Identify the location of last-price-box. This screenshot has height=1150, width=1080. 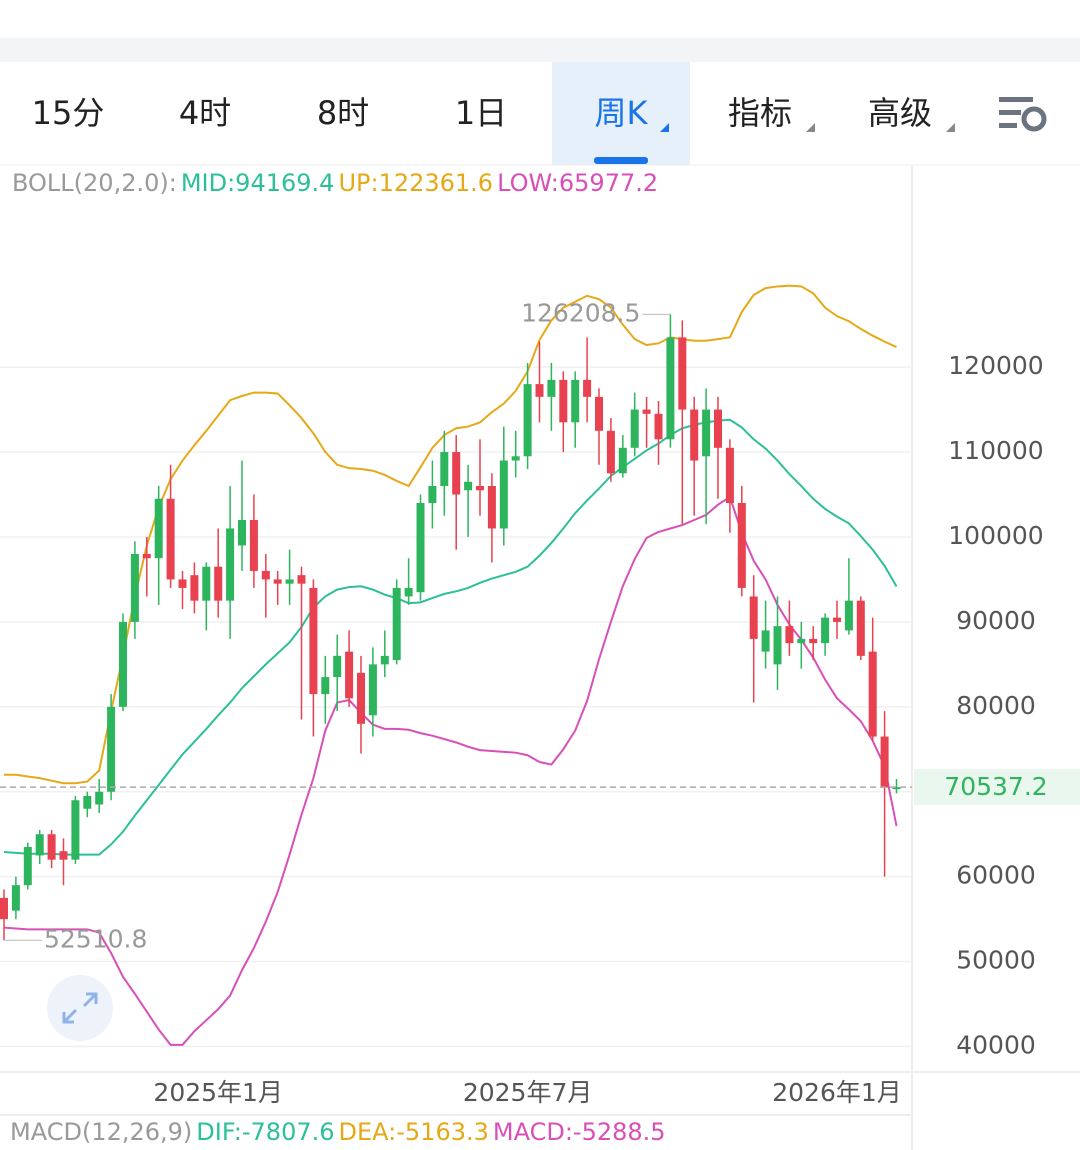
(997, 787).